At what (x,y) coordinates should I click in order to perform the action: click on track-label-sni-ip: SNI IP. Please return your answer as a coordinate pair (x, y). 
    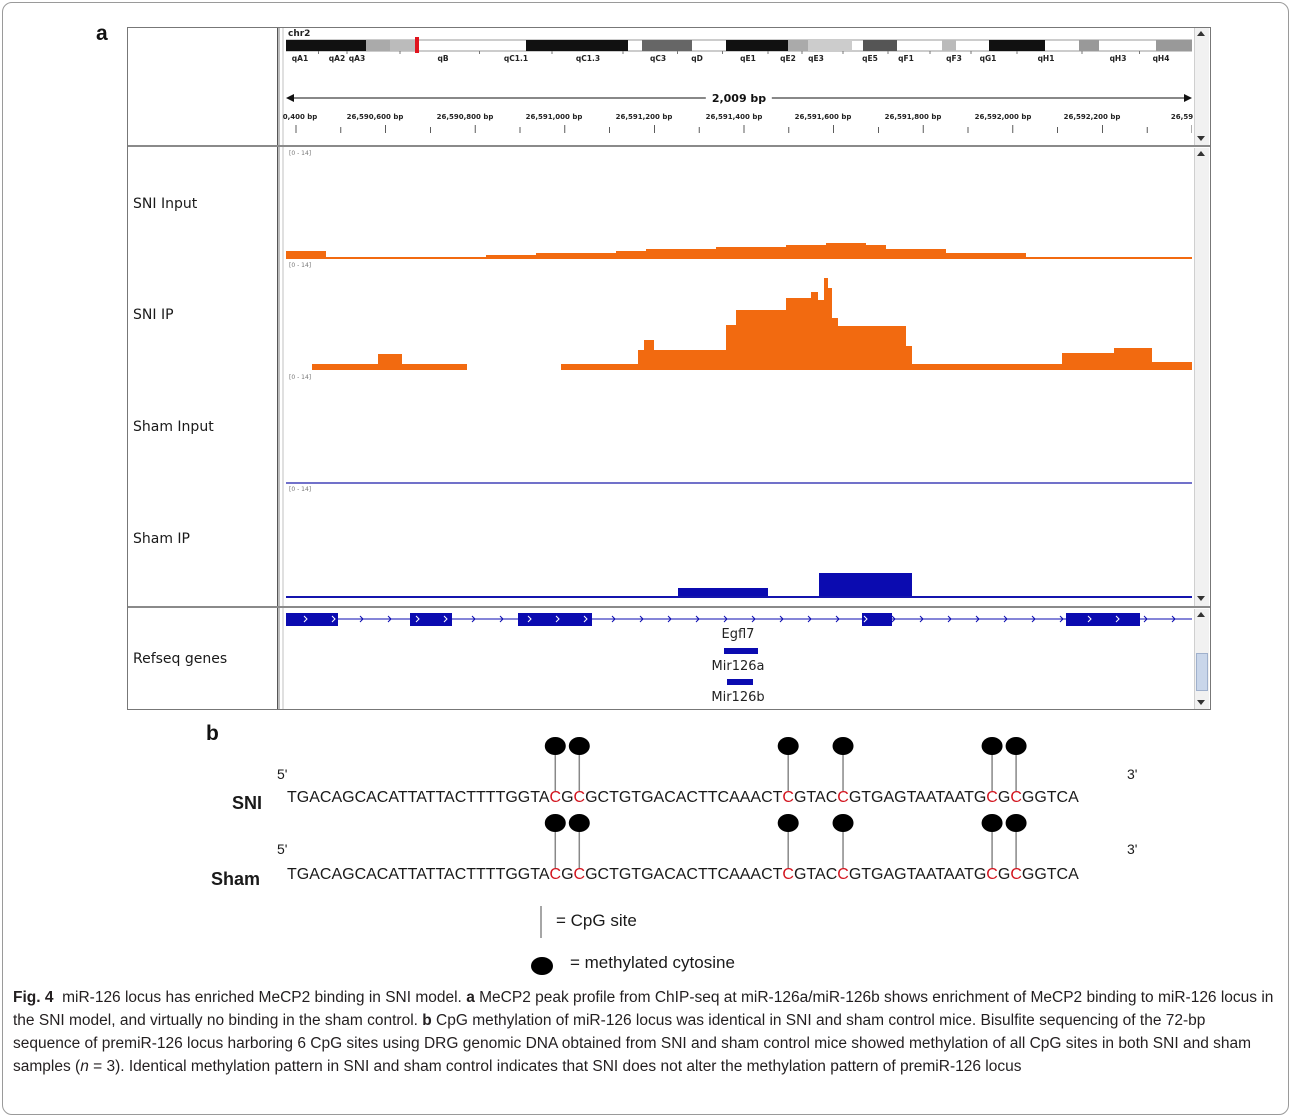
    Looking at the image, I should click on (153, 315).